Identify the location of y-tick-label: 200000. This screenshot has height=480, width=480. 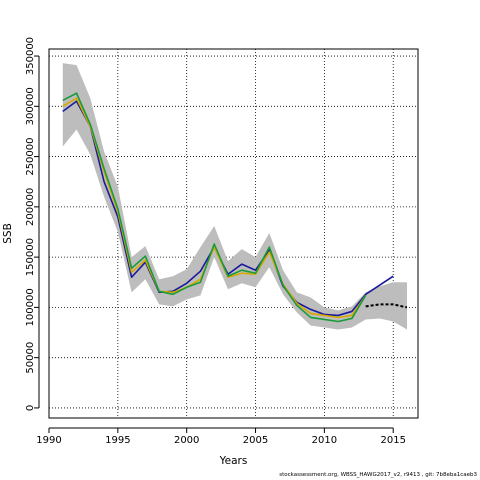
(30, 207).